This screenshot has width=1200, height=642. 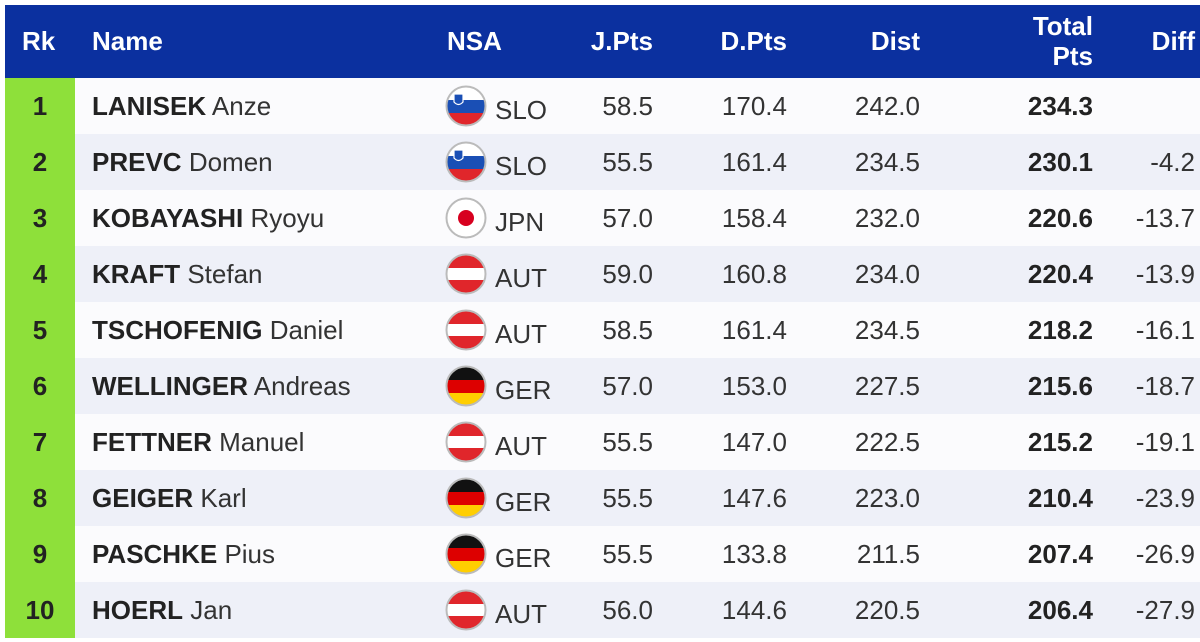 I want to click on jpts-cell: 56.0, so click(x=627, y=610).